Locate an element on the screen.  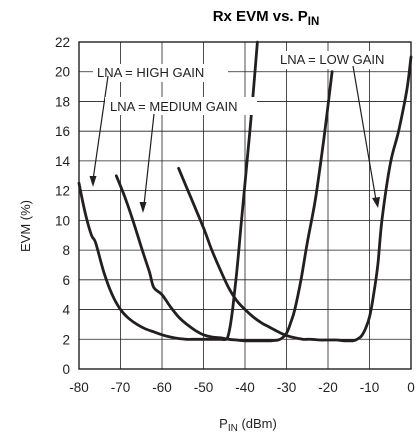
y-tick-label: 8 is located at coordinates (66, 250).